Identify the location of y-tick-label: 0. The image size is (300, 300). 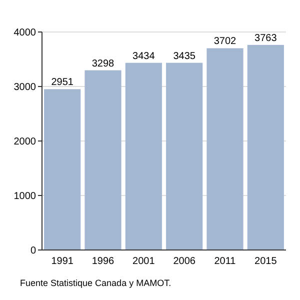
(33, 251).